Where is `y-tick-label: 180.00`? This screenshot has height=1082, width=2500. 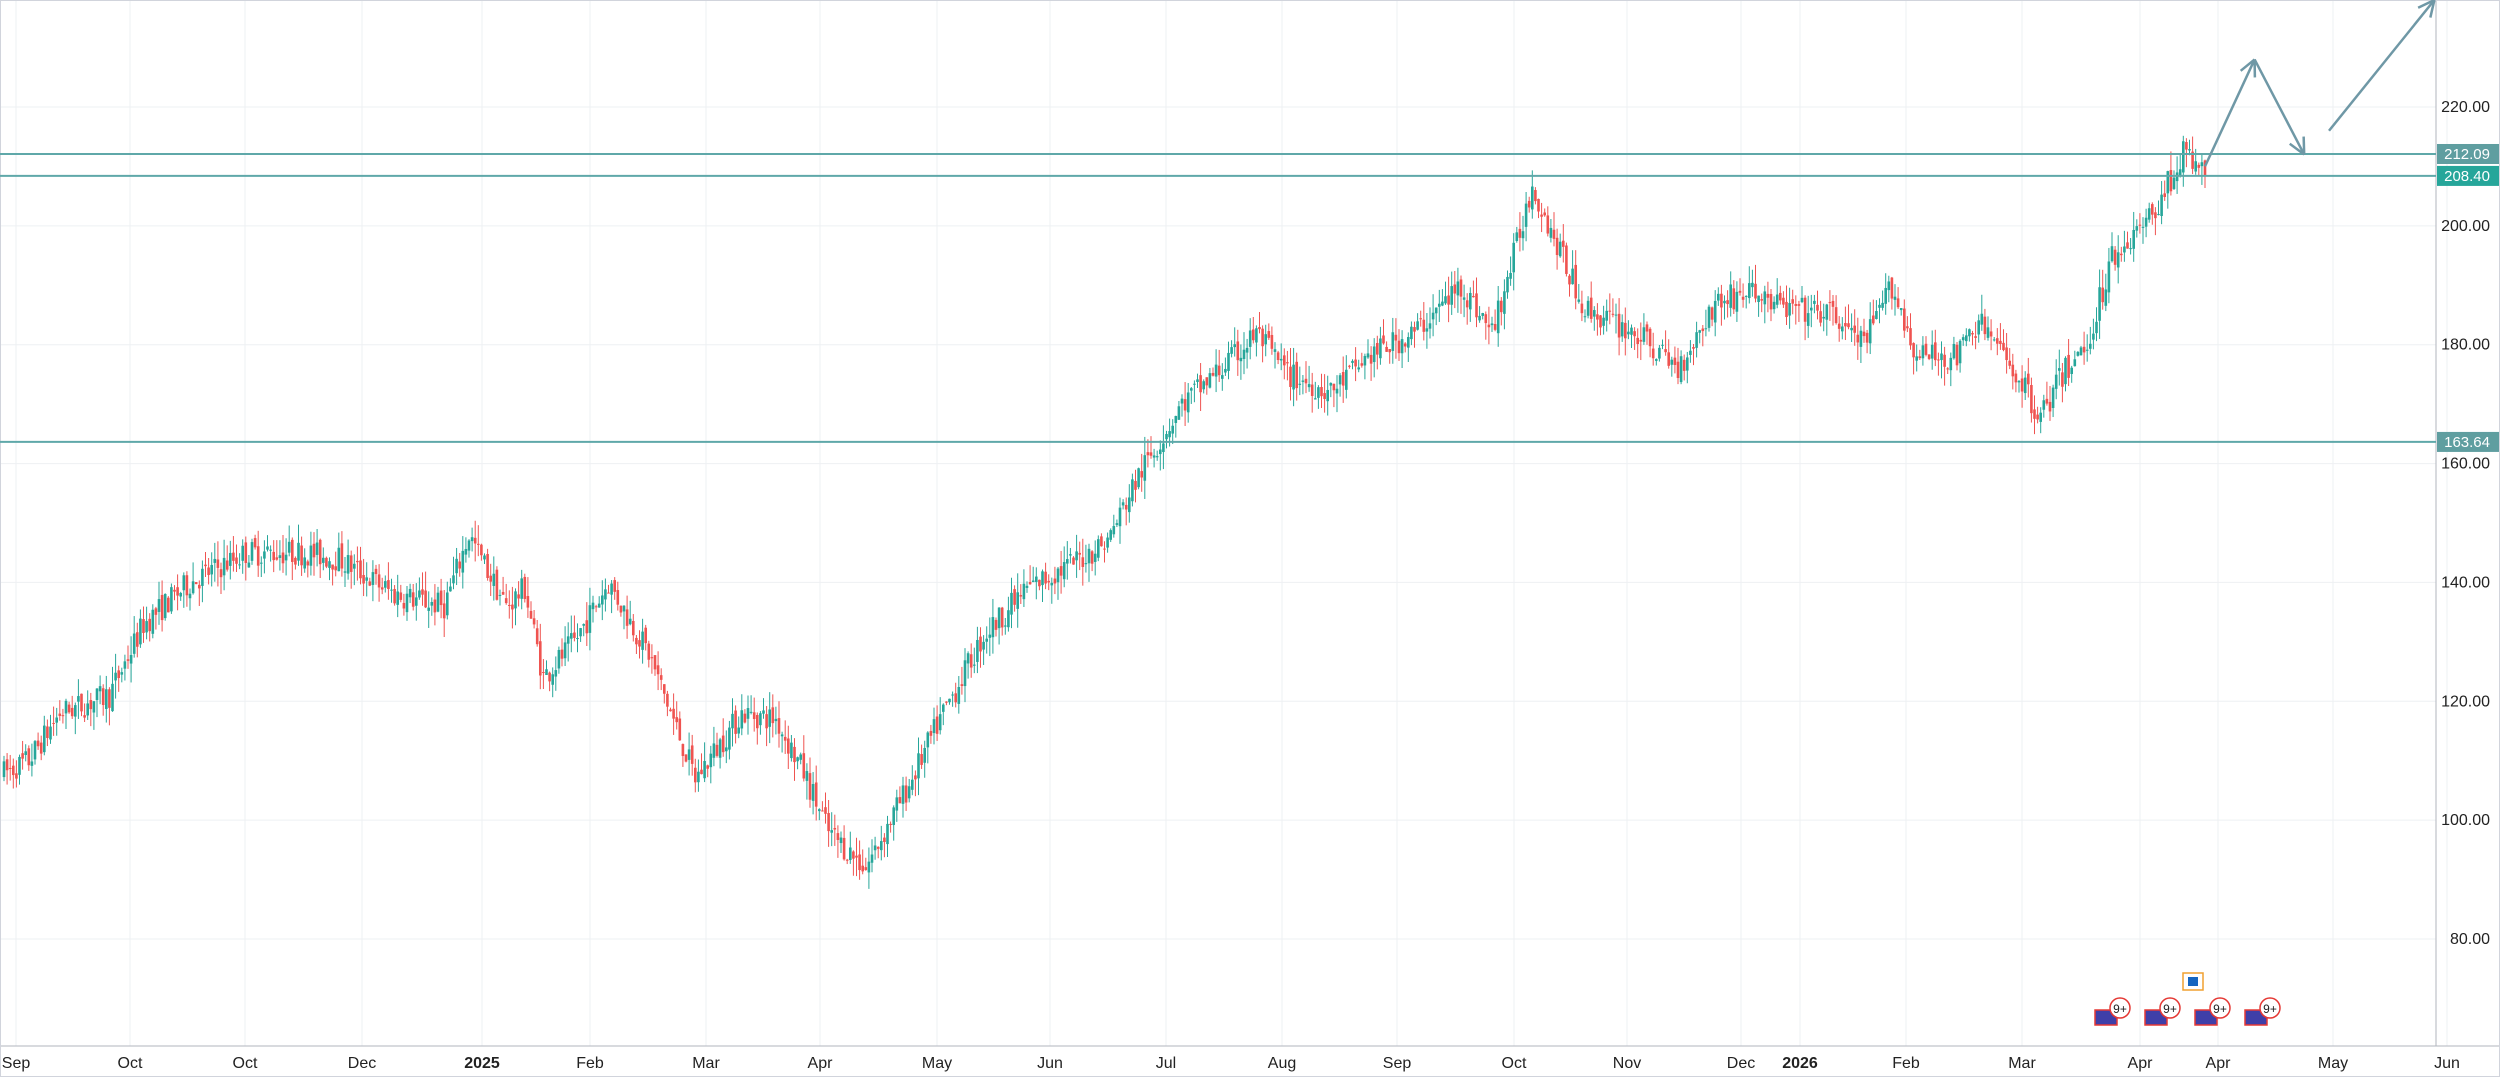
y-tick-label: 180.00 is located at coordinates (2465, 345).